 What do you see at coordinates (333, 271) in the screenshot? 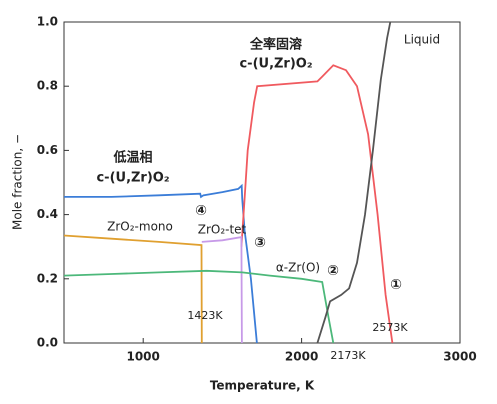
I see `annotation: ②` at bounding box center [333, 271].